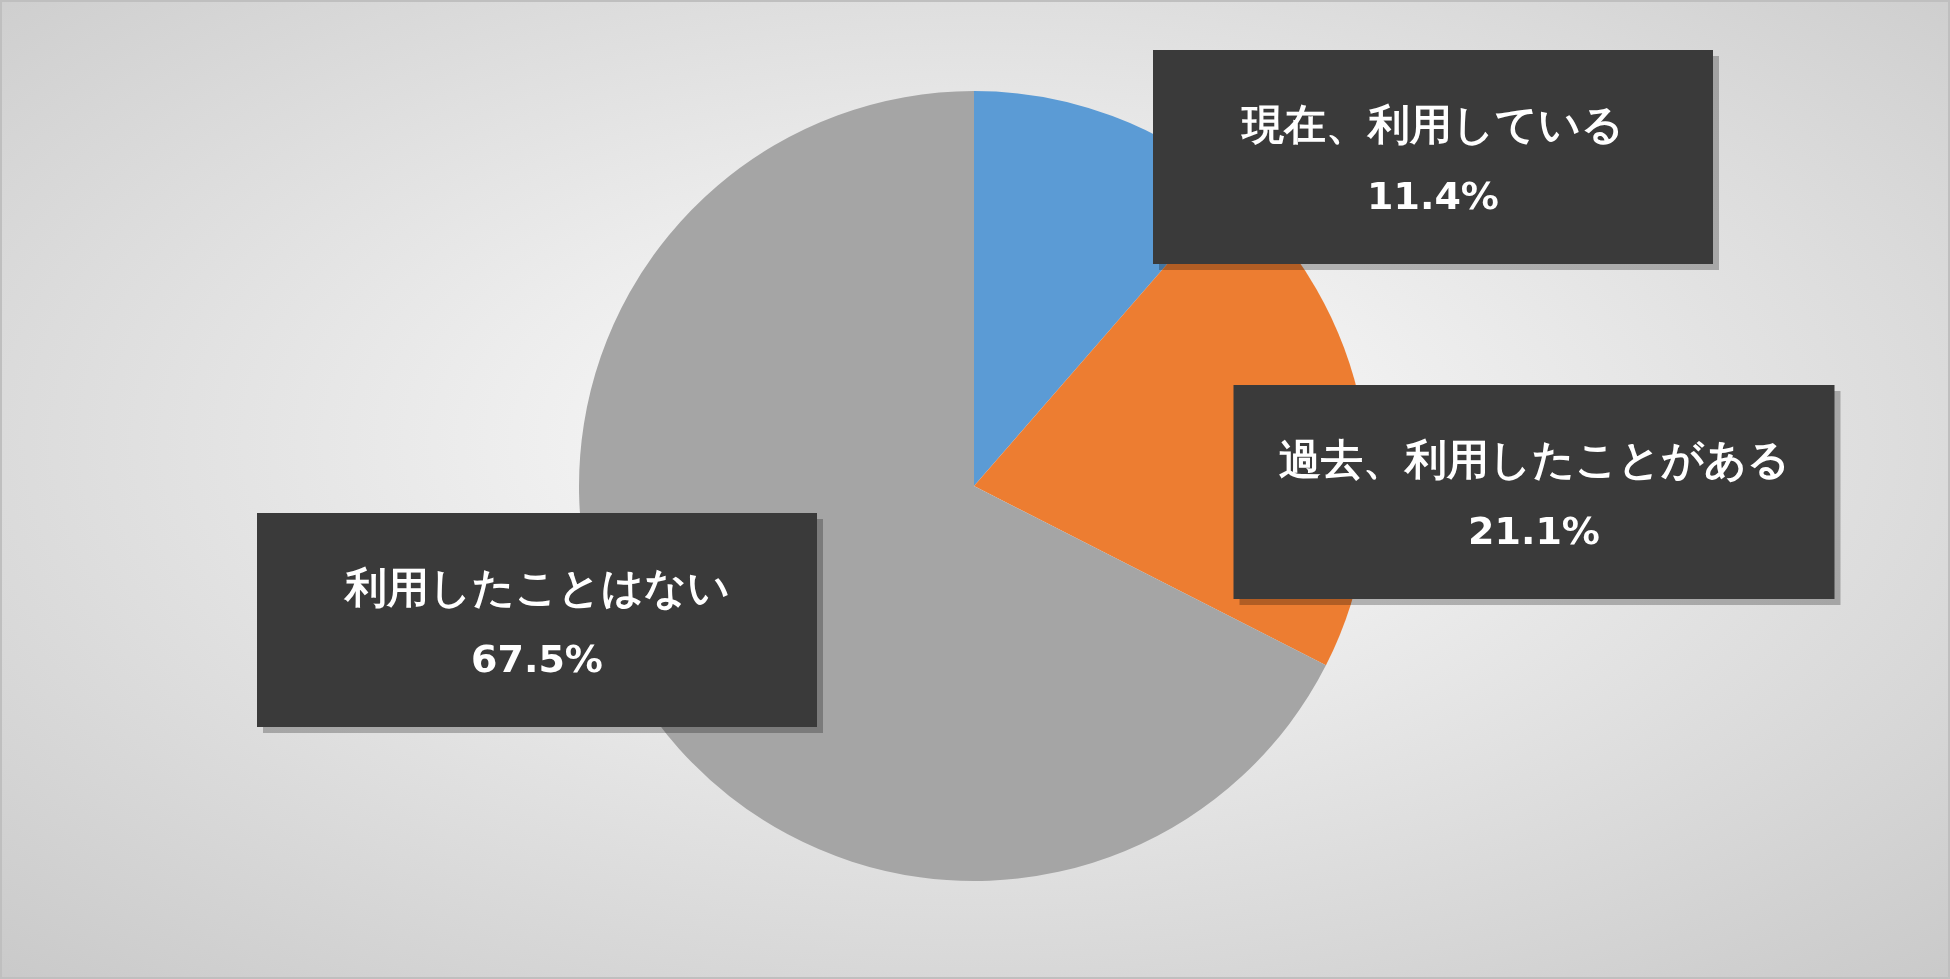  I want to click on slice-label: 現在、利用している, so click(1432, 124).